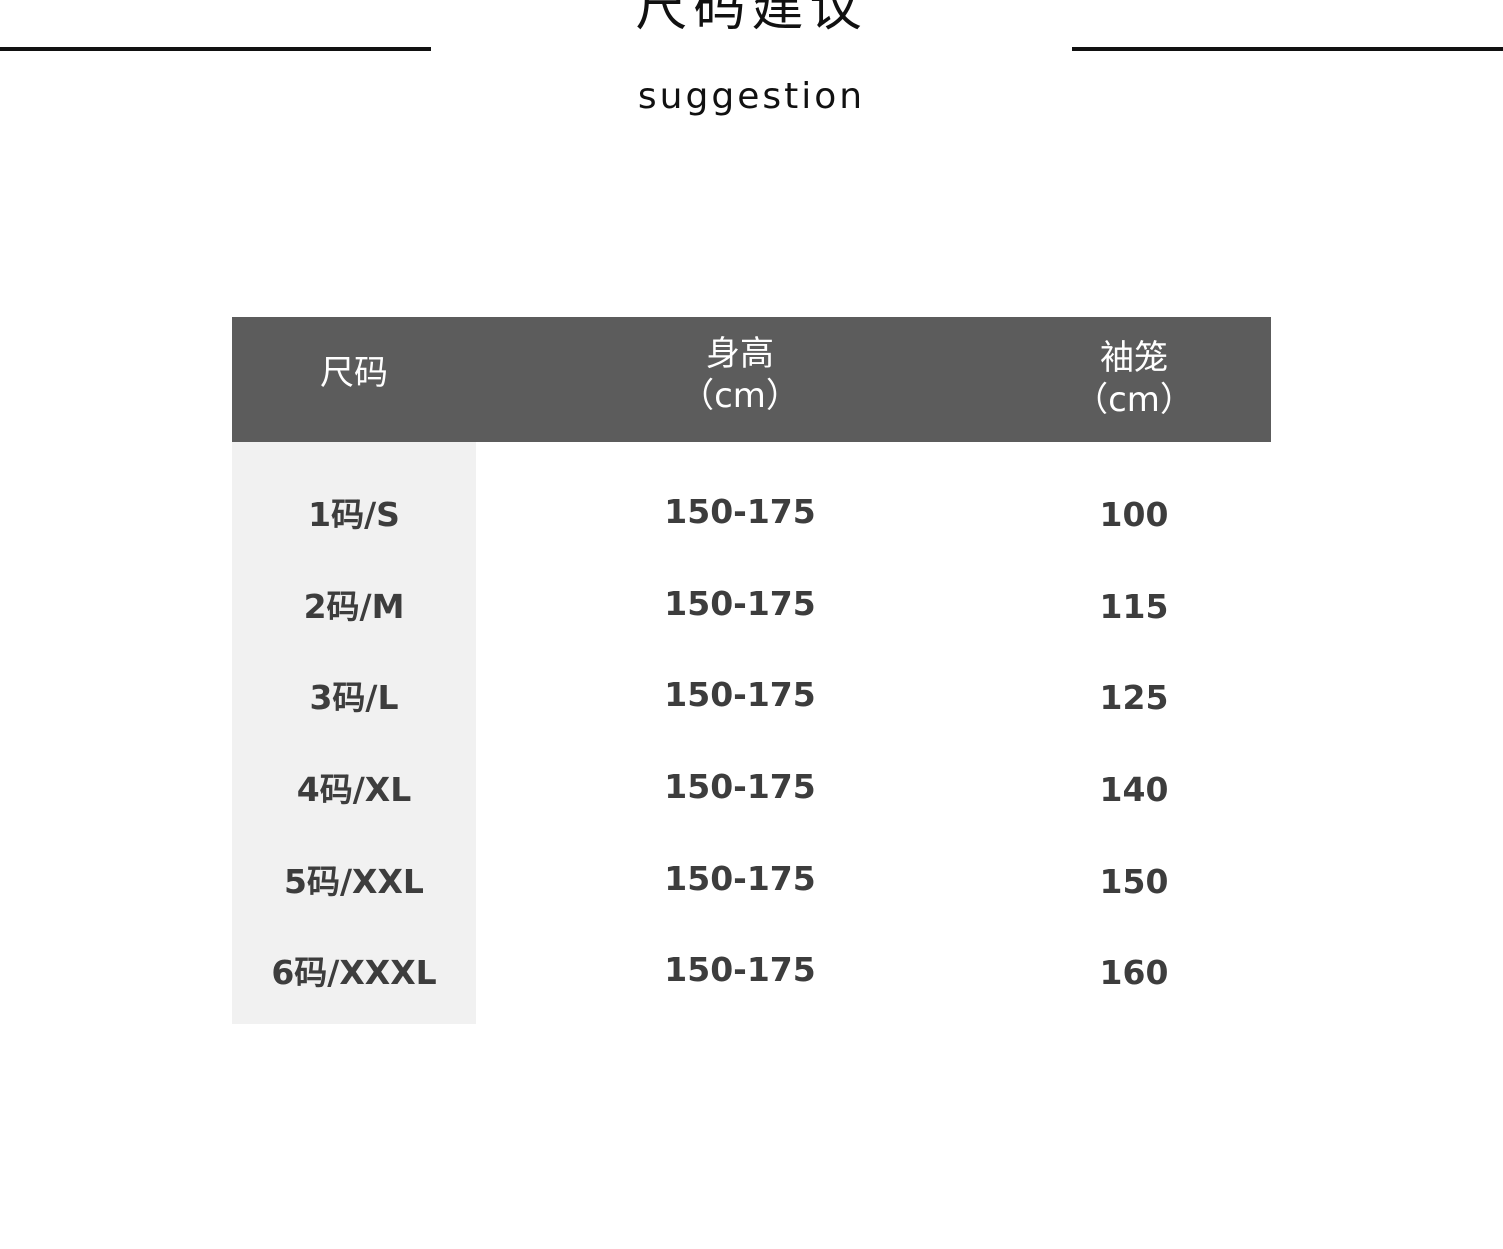  I want to click on page-title: 尺码建议, so click(751, 19).